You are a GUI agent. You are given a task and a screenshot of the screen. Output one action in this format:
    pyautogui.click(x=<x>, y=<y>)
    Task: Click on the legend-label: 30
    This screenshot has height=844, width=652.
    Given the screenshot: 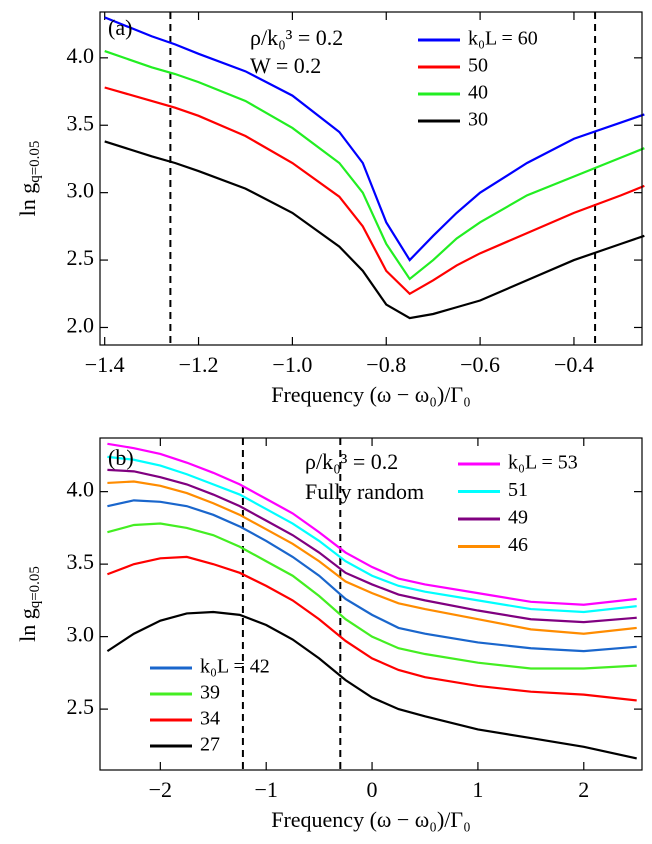 What is the action you would take?
    pyautogui.click(x=478, y=120)
    